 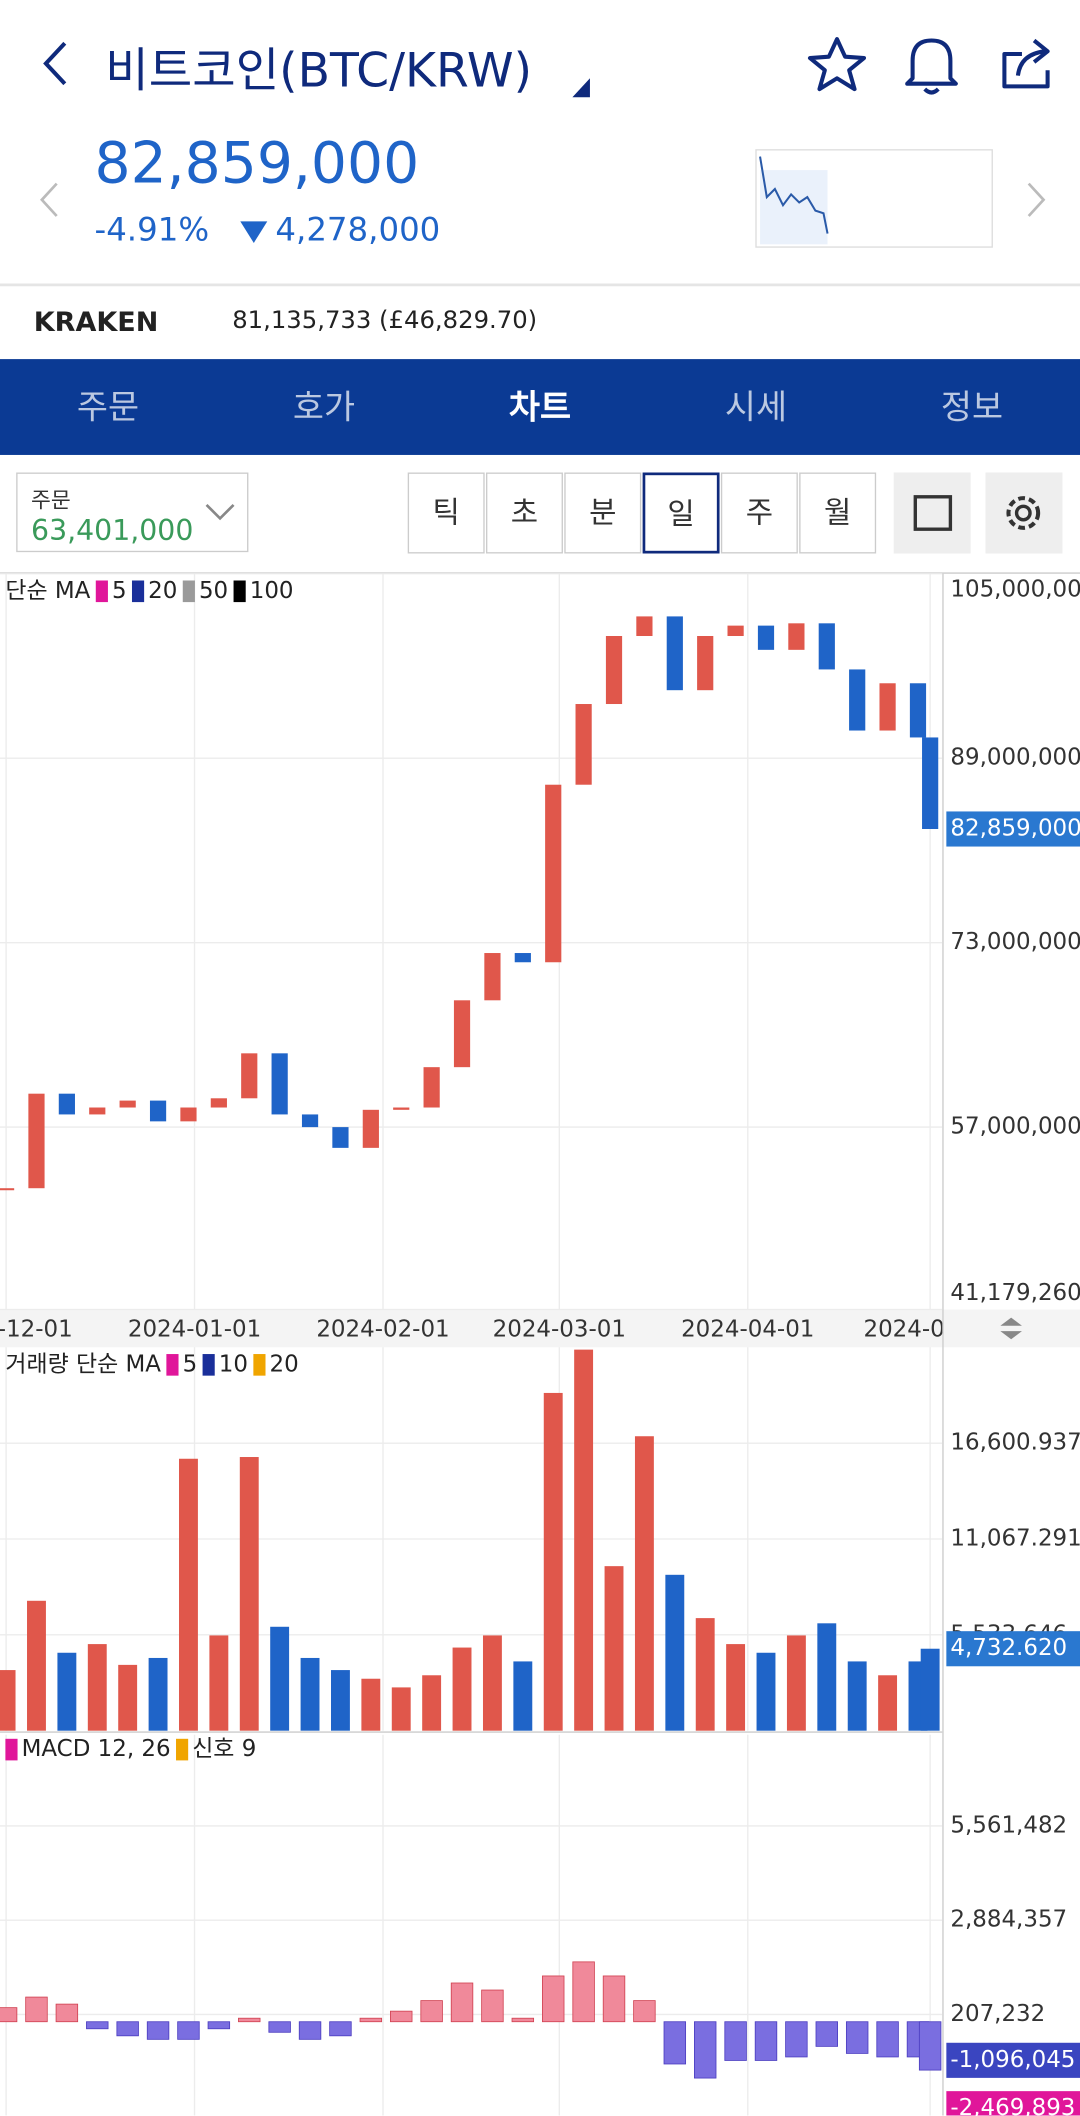 What do you see at coordinates (1024, 513) in the screenshot?
I see `settings-button` at bounding box center [1024, 513].